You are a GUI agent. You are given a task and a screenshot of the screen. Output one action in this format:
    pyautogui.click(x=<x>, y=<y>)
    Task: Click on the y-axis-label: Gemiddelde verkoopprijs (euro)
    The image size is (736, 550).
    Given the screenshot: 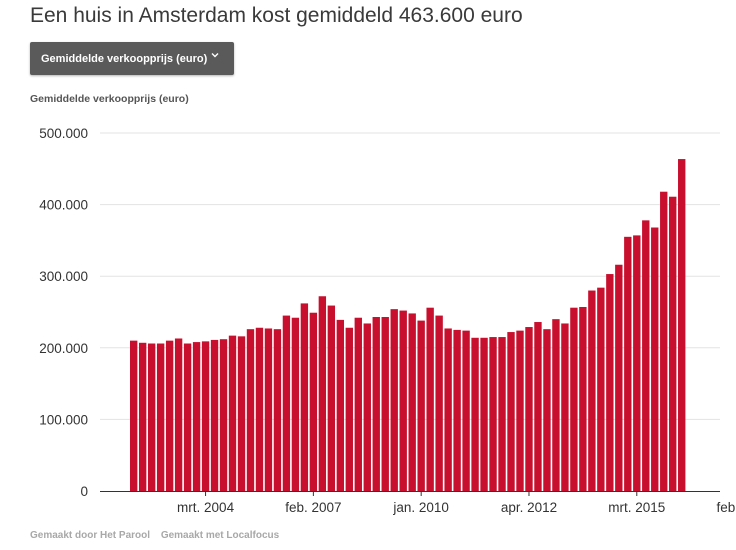 What is the action you would take?
    pyautogui.click(x=109, y=99)
    